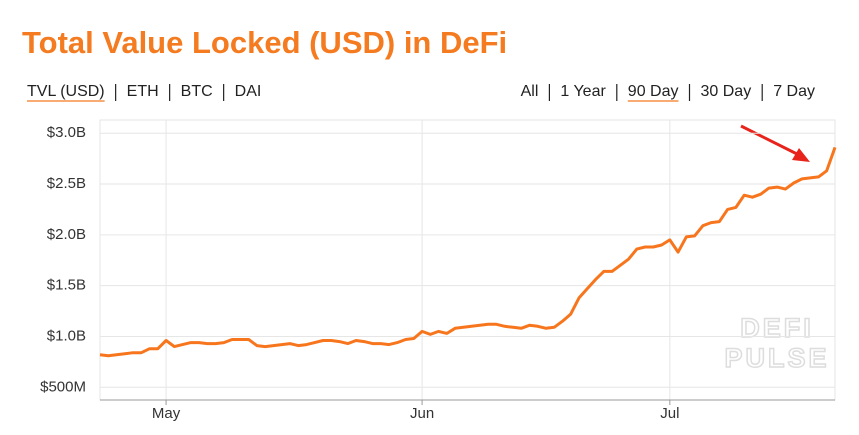  What do you see at coordinates (777, 328) in the screenshot?
I see `watermark-text: DEFI` at bounding box center [777, 328].